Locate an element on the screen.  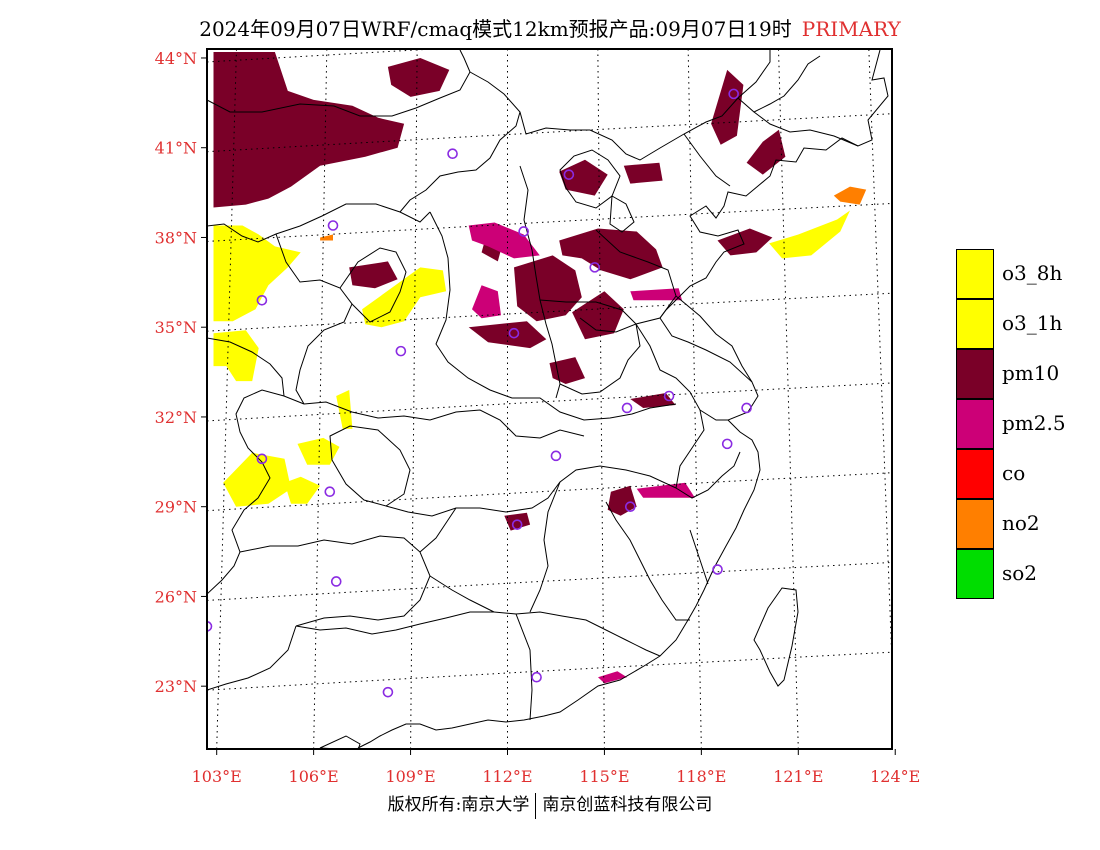
border-zhejiang is located at coordinates (708, 475).